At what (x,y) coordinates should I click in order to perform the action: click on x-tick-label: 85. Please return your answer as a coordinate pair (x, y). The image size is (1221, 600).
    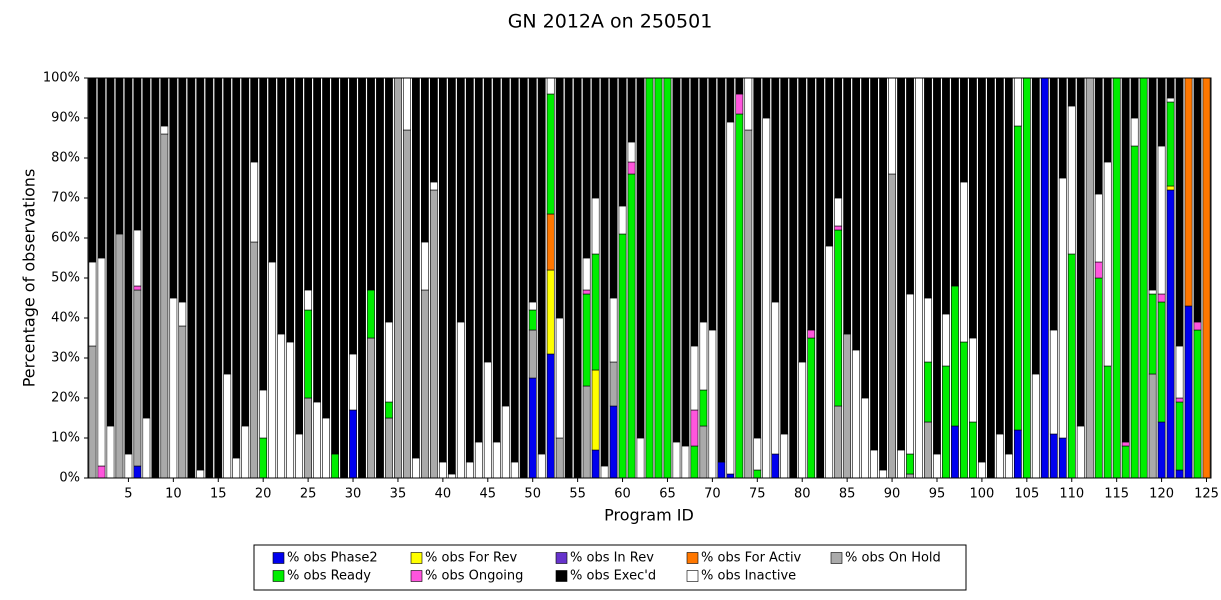
    Looking at the image, I should click on (847, 494).